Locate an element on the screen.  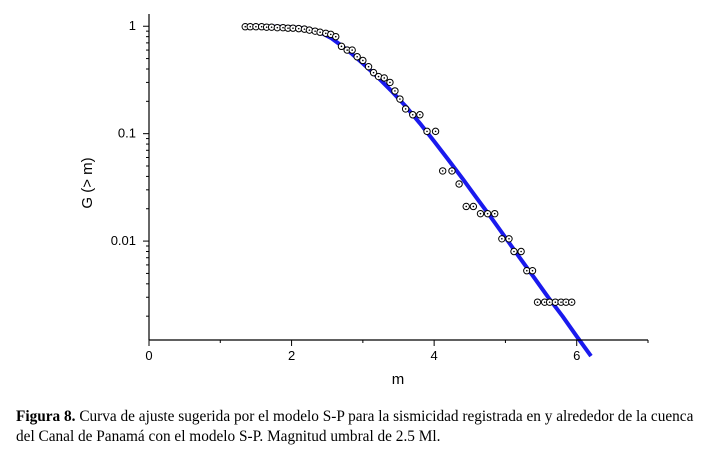
x-tick-label: 2 is located at coordinates (291, 355).